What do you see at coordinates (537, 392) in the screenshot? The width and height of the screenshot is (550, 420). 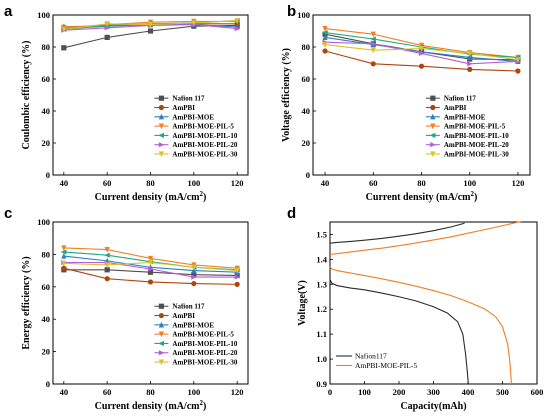 I see `x-tick-label: 600` at bounding box center [537, 392].